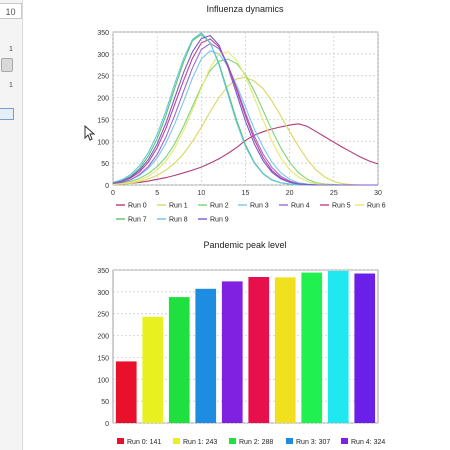  What do you see at coordinates (144, 442) in the screenshot?
I see `bar-legend-label-0: Run 0: 141` at bounding box center [144, 442].